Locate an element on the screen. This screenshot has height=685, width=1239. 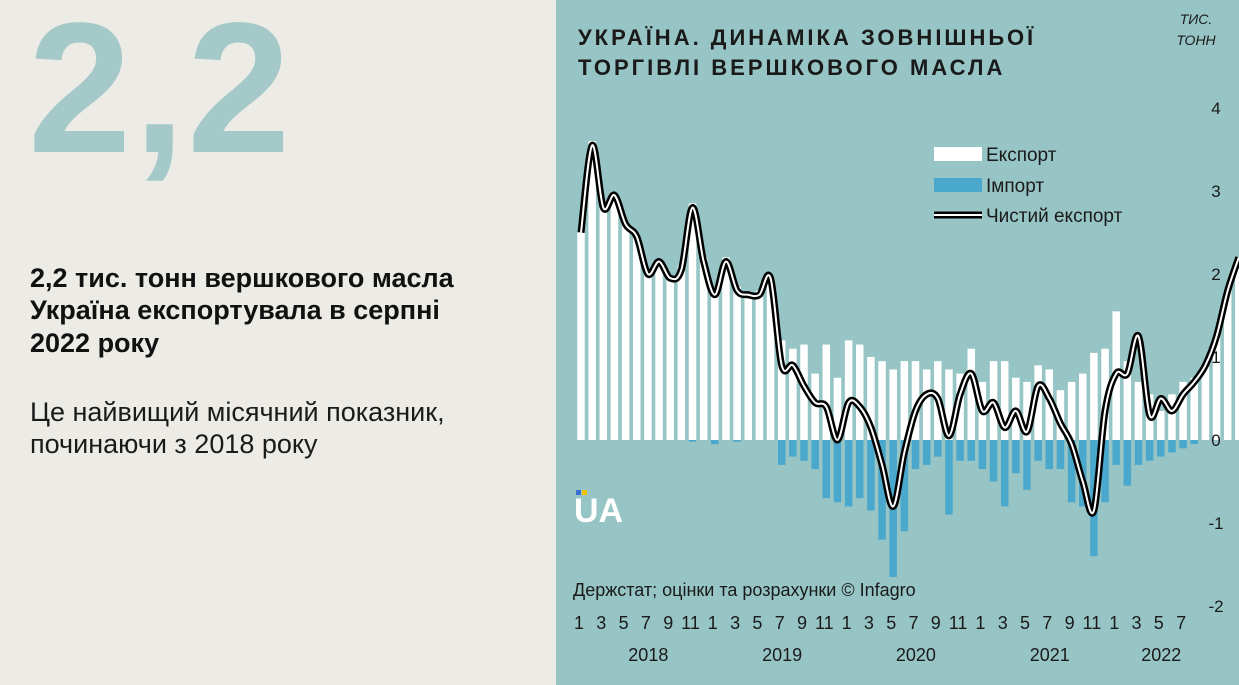
source-note: Держстат; оцінки та розрахунки © Infagro is located at coordinates (744, 590).